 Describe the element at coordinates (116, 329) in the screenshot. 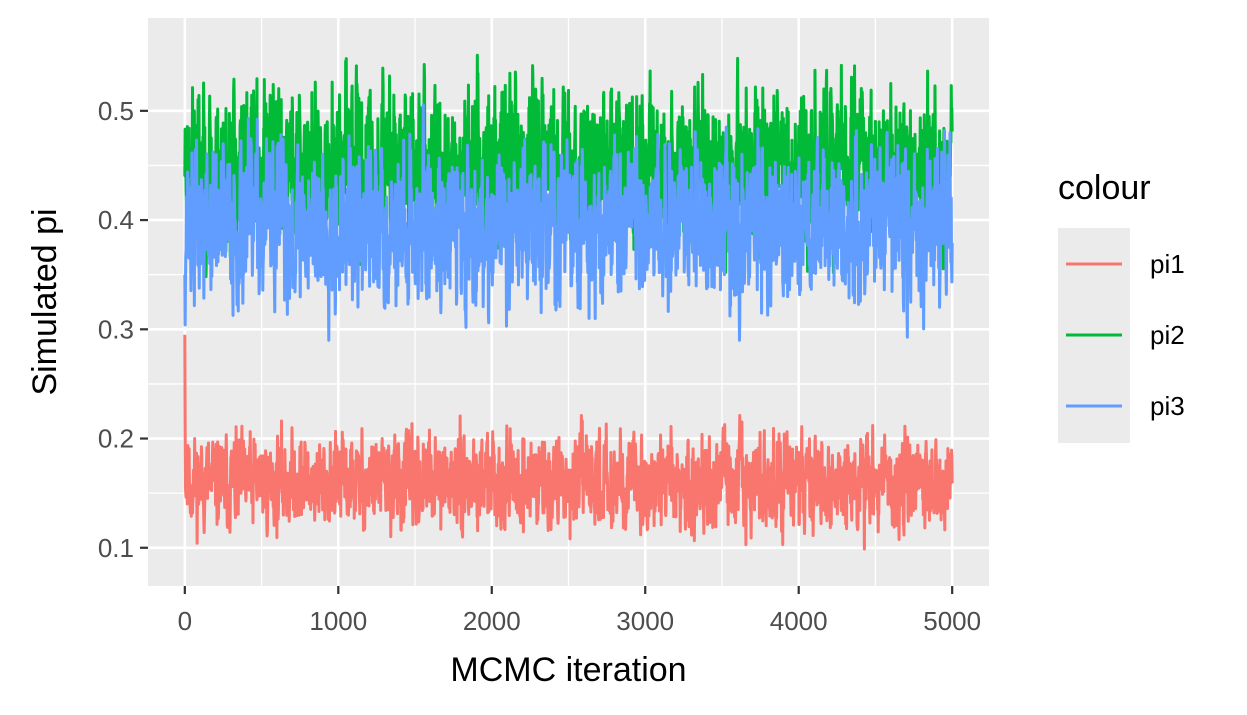

I see `y-tick-label: 0.3` at that location.